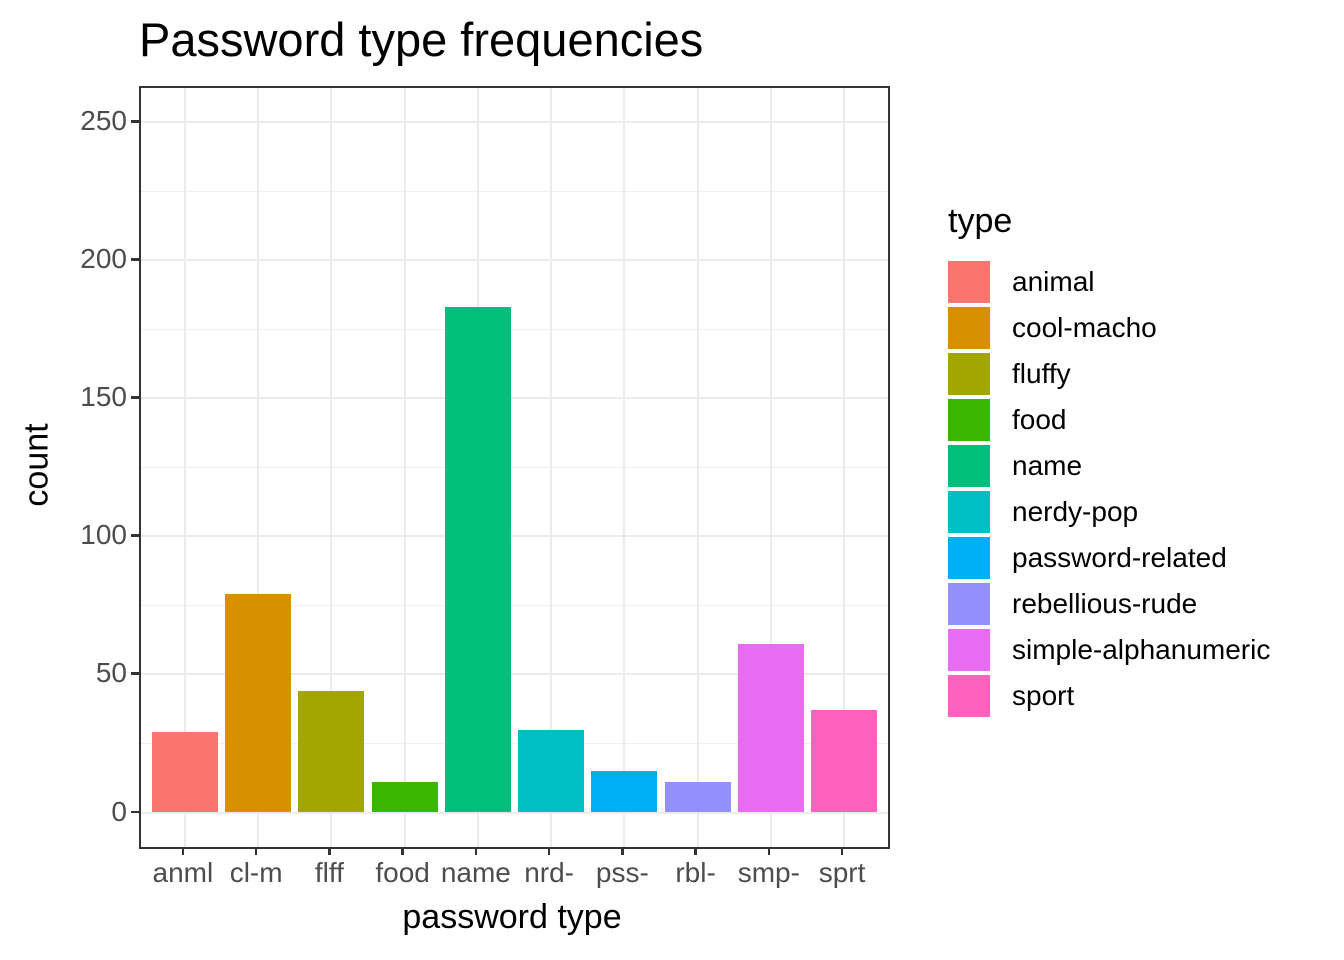 This screenshot has width=1344, height=960. I want to click on x-axis-title: password type, so click(512, 917).